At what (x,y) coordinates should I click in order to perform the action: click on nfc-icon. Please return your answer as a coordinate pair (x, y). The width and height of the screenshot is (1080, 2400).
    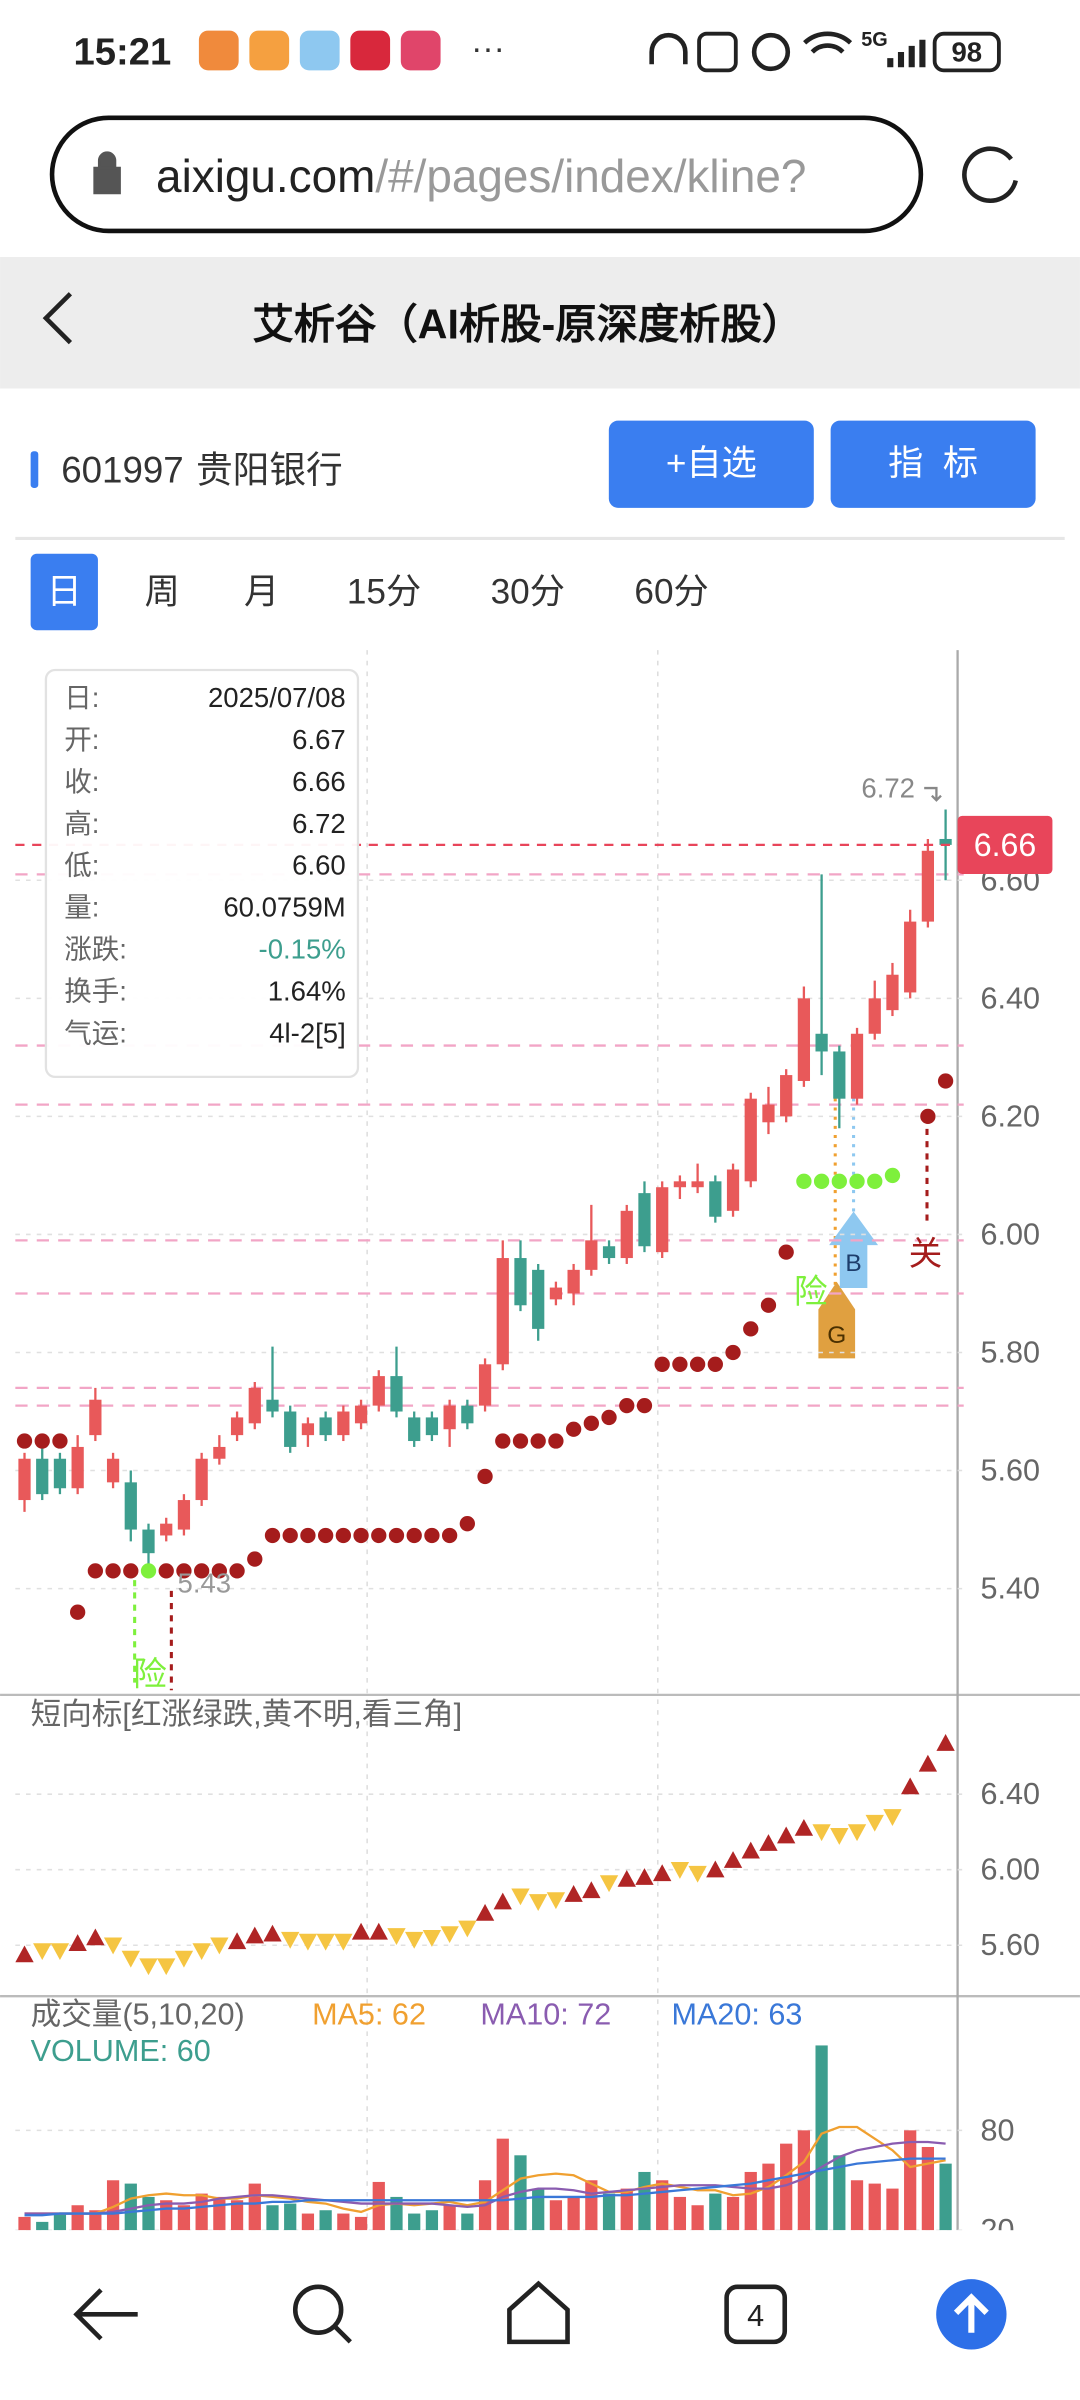
    Looking at the image, I should click on (717, 52).